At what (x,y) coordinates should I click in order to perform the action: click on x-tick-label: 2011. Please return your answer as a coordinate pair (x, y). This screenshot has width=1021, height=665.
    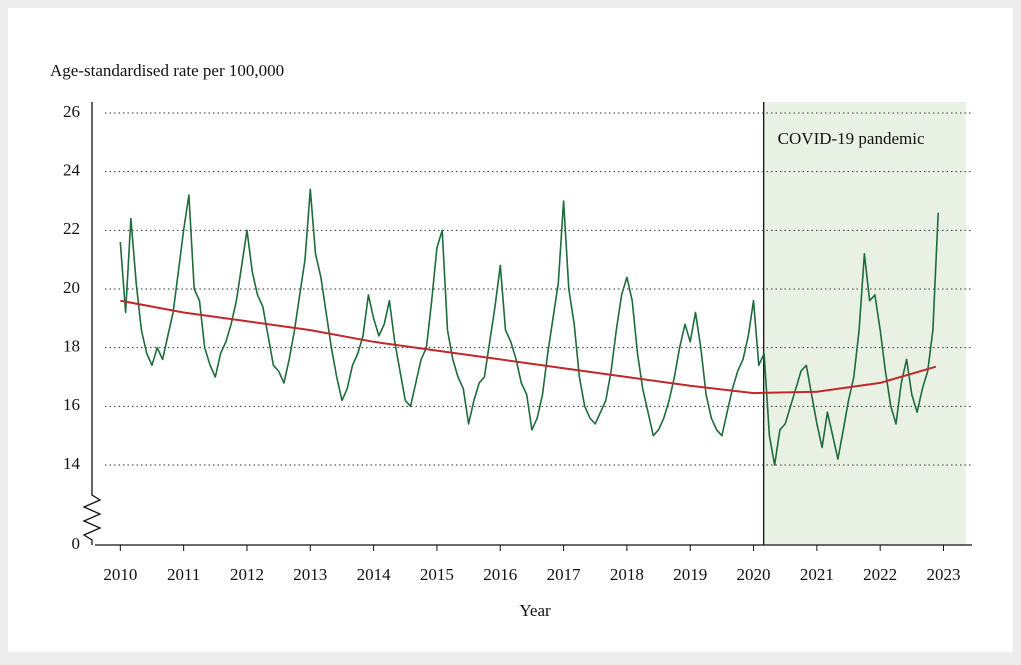
    Looking at the image, I should click on (183, 574).